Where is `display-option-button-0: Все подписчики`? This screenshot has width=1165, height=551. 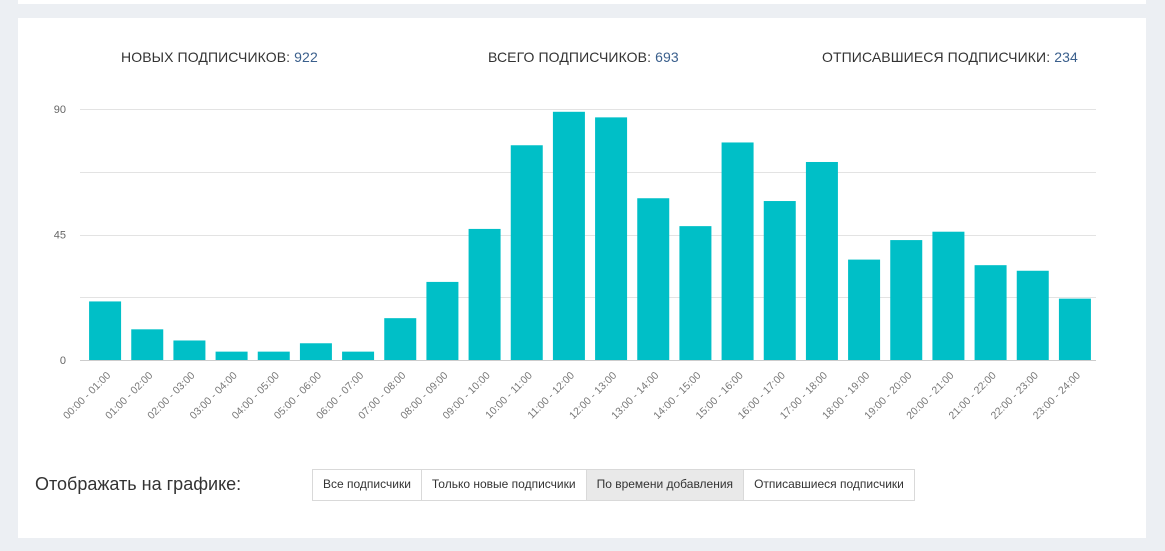
display-option-button-0: Все подписчики is located at coordinates (367, 485).